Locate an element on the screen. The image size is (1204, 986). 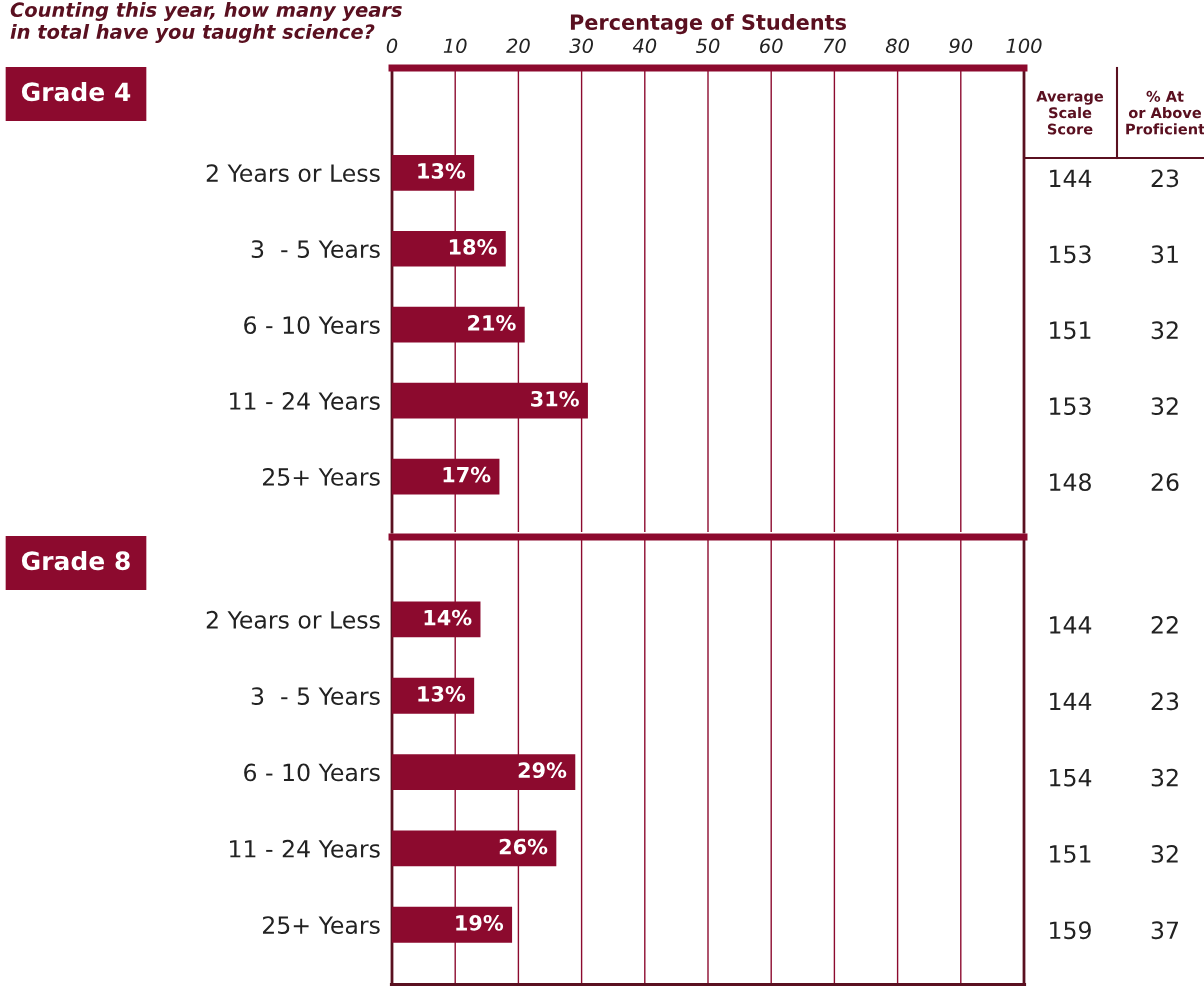
data-label: 29% is located at coordinates (542, 770).